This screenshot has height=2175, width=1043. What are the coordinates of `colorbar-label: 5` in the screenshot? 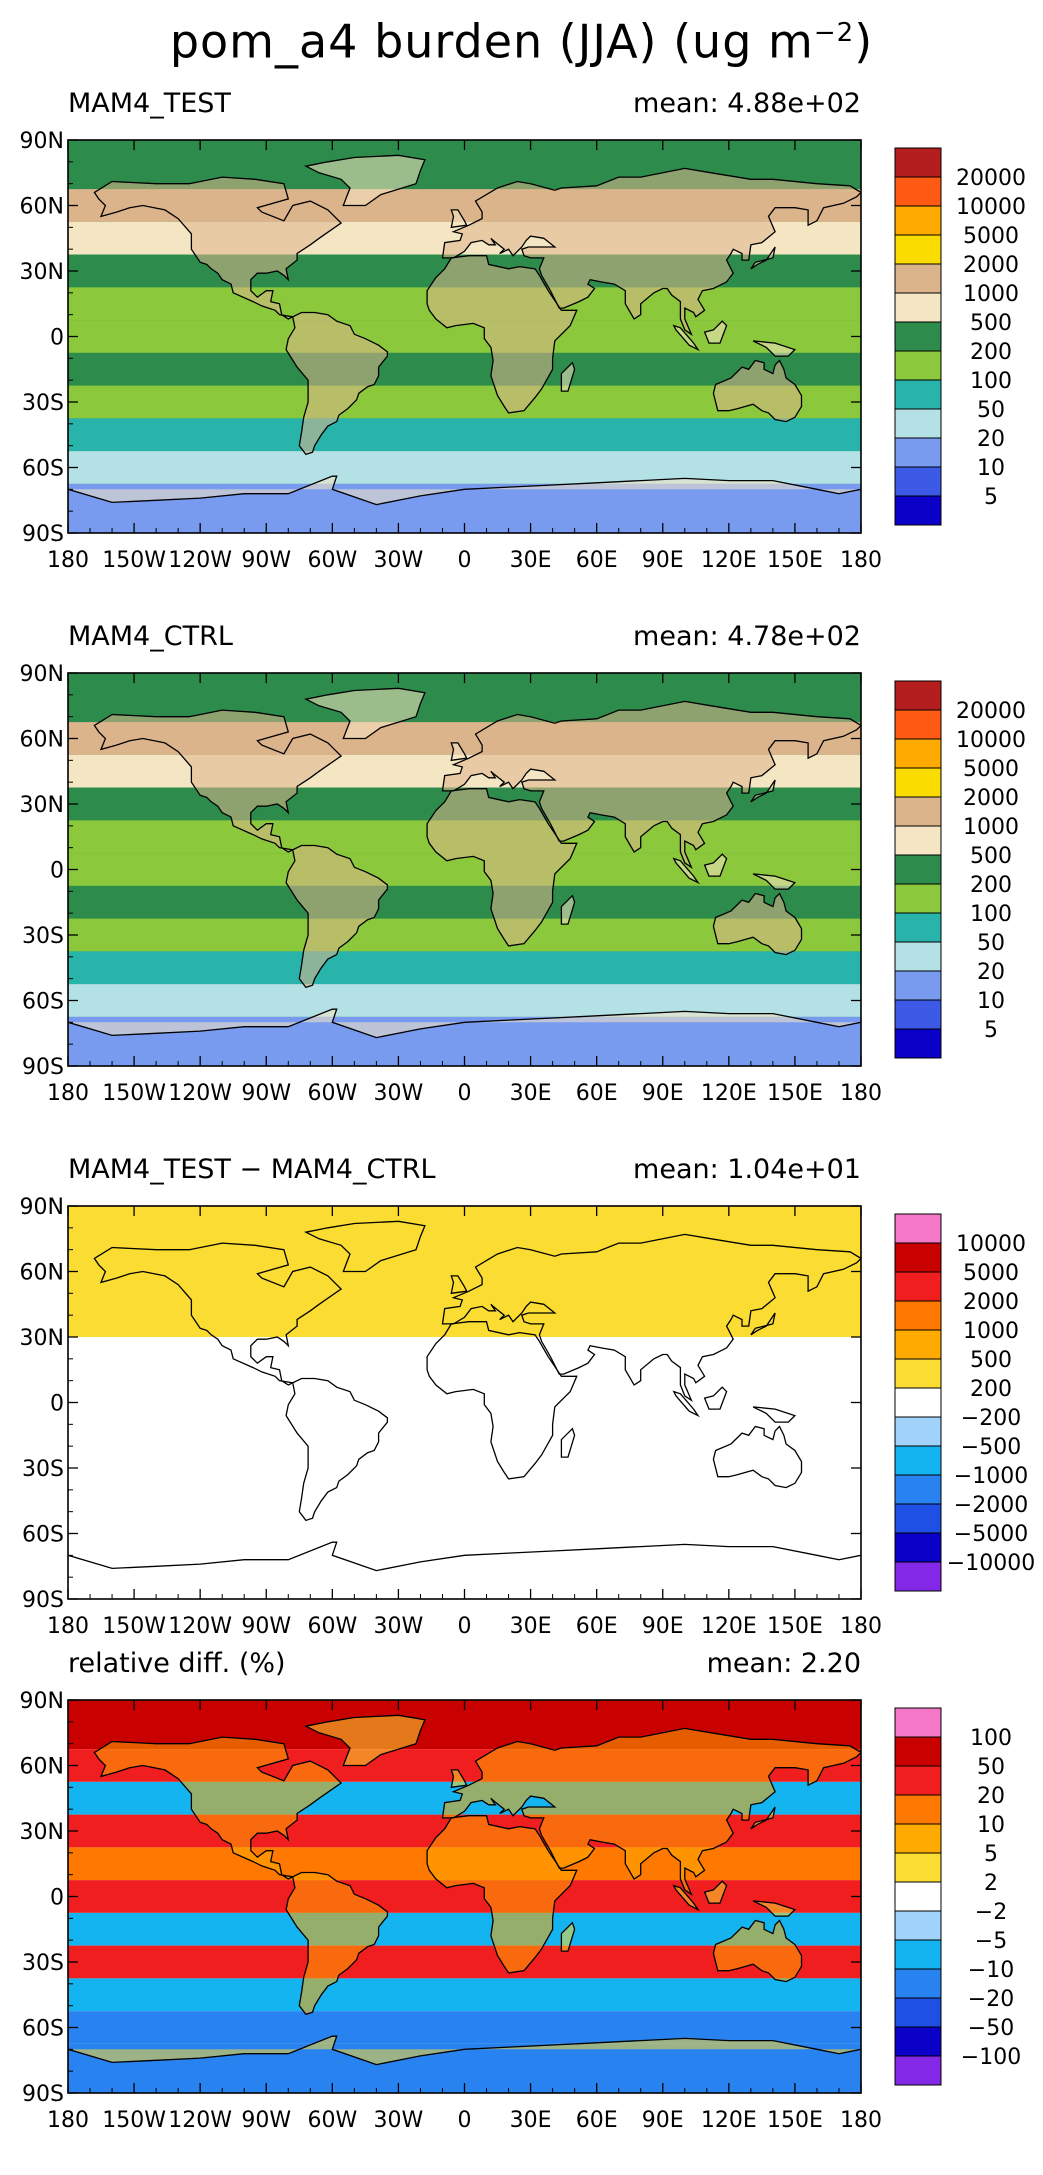 It's located at (991, 1030).